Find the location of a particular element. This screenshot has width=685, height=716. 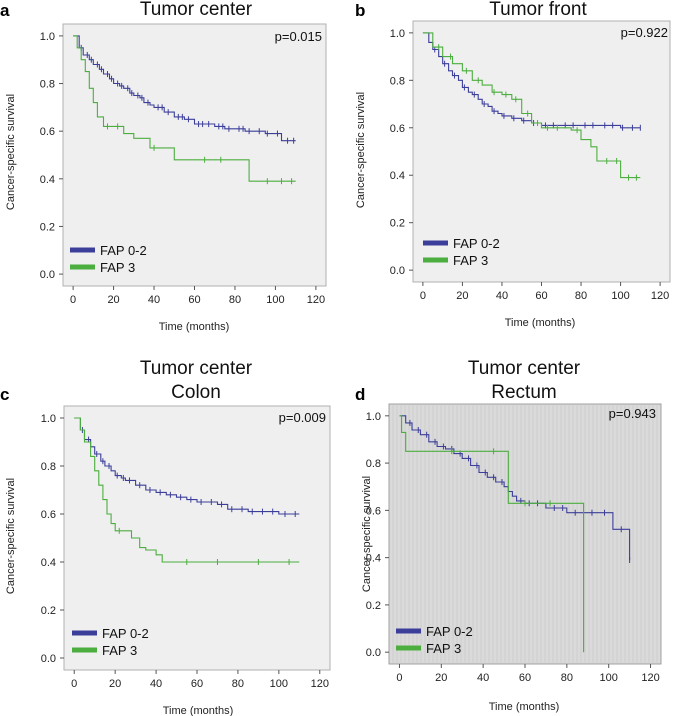

panel-title-line-2: Rectum is located at coordinates (523, 392).